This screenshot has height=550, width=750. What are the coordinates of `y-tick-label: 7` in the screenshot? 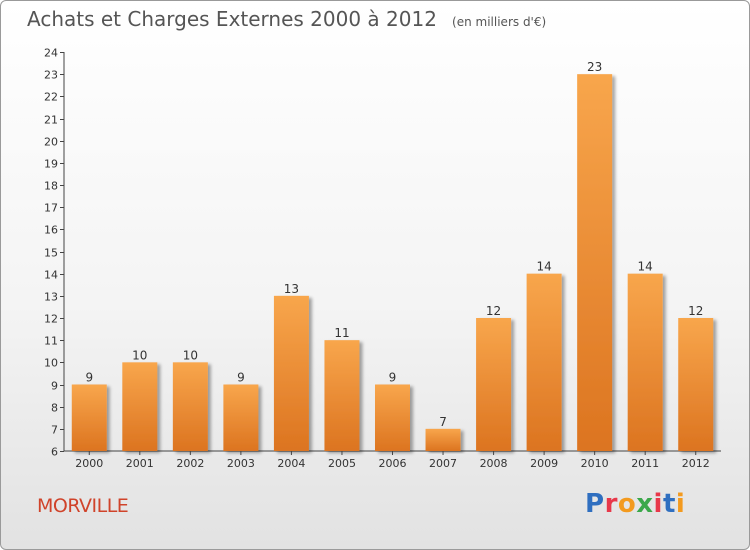 It's located at (54, 430).